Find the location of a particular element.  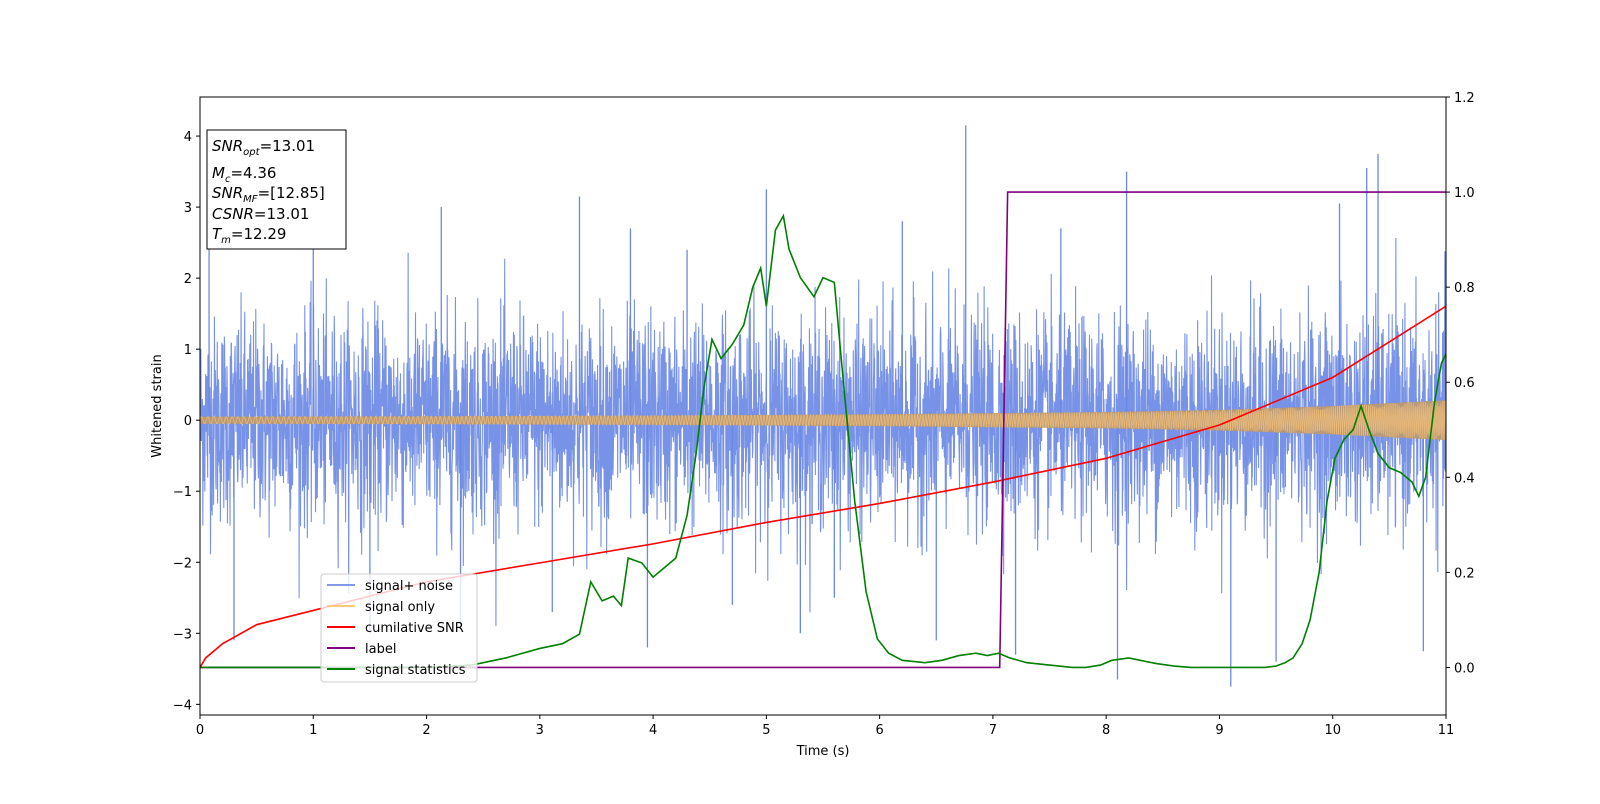

right-y-axis-ticks: 1.2 1.0 0.8 0.6 0.4 0.2 0.0 is located at coordinates (1460, 383).